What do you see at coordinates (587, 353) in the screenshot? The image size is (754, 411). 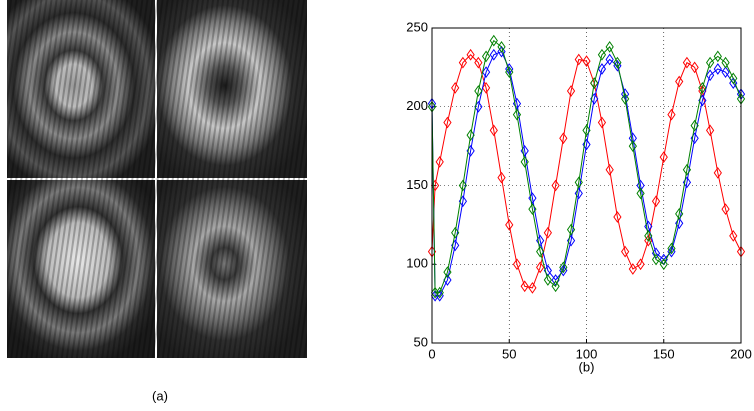 I see `x-tick-label: 100` at bounding box center [587, 353].